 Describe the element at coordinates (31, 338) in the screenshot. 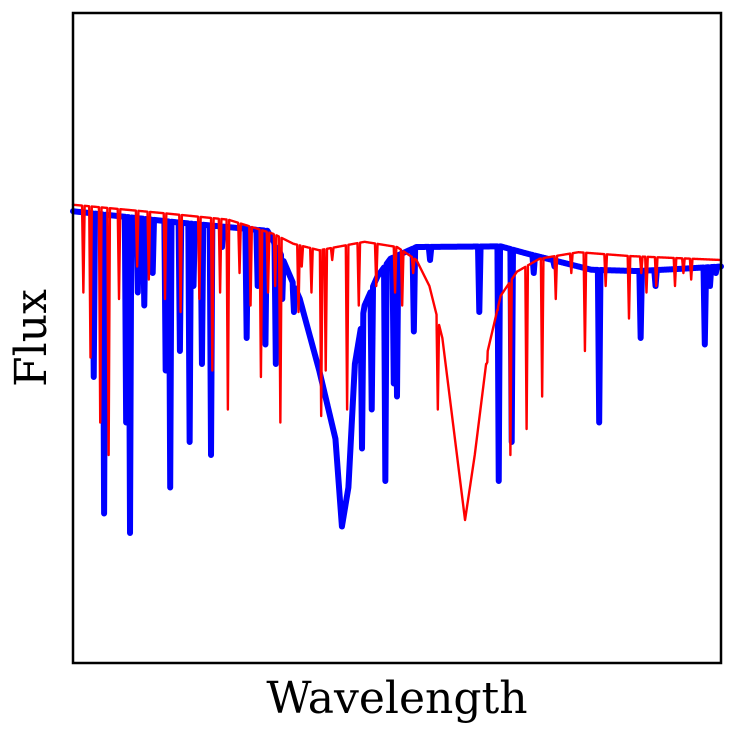

I see `y-axis-label: Flux` at that location.